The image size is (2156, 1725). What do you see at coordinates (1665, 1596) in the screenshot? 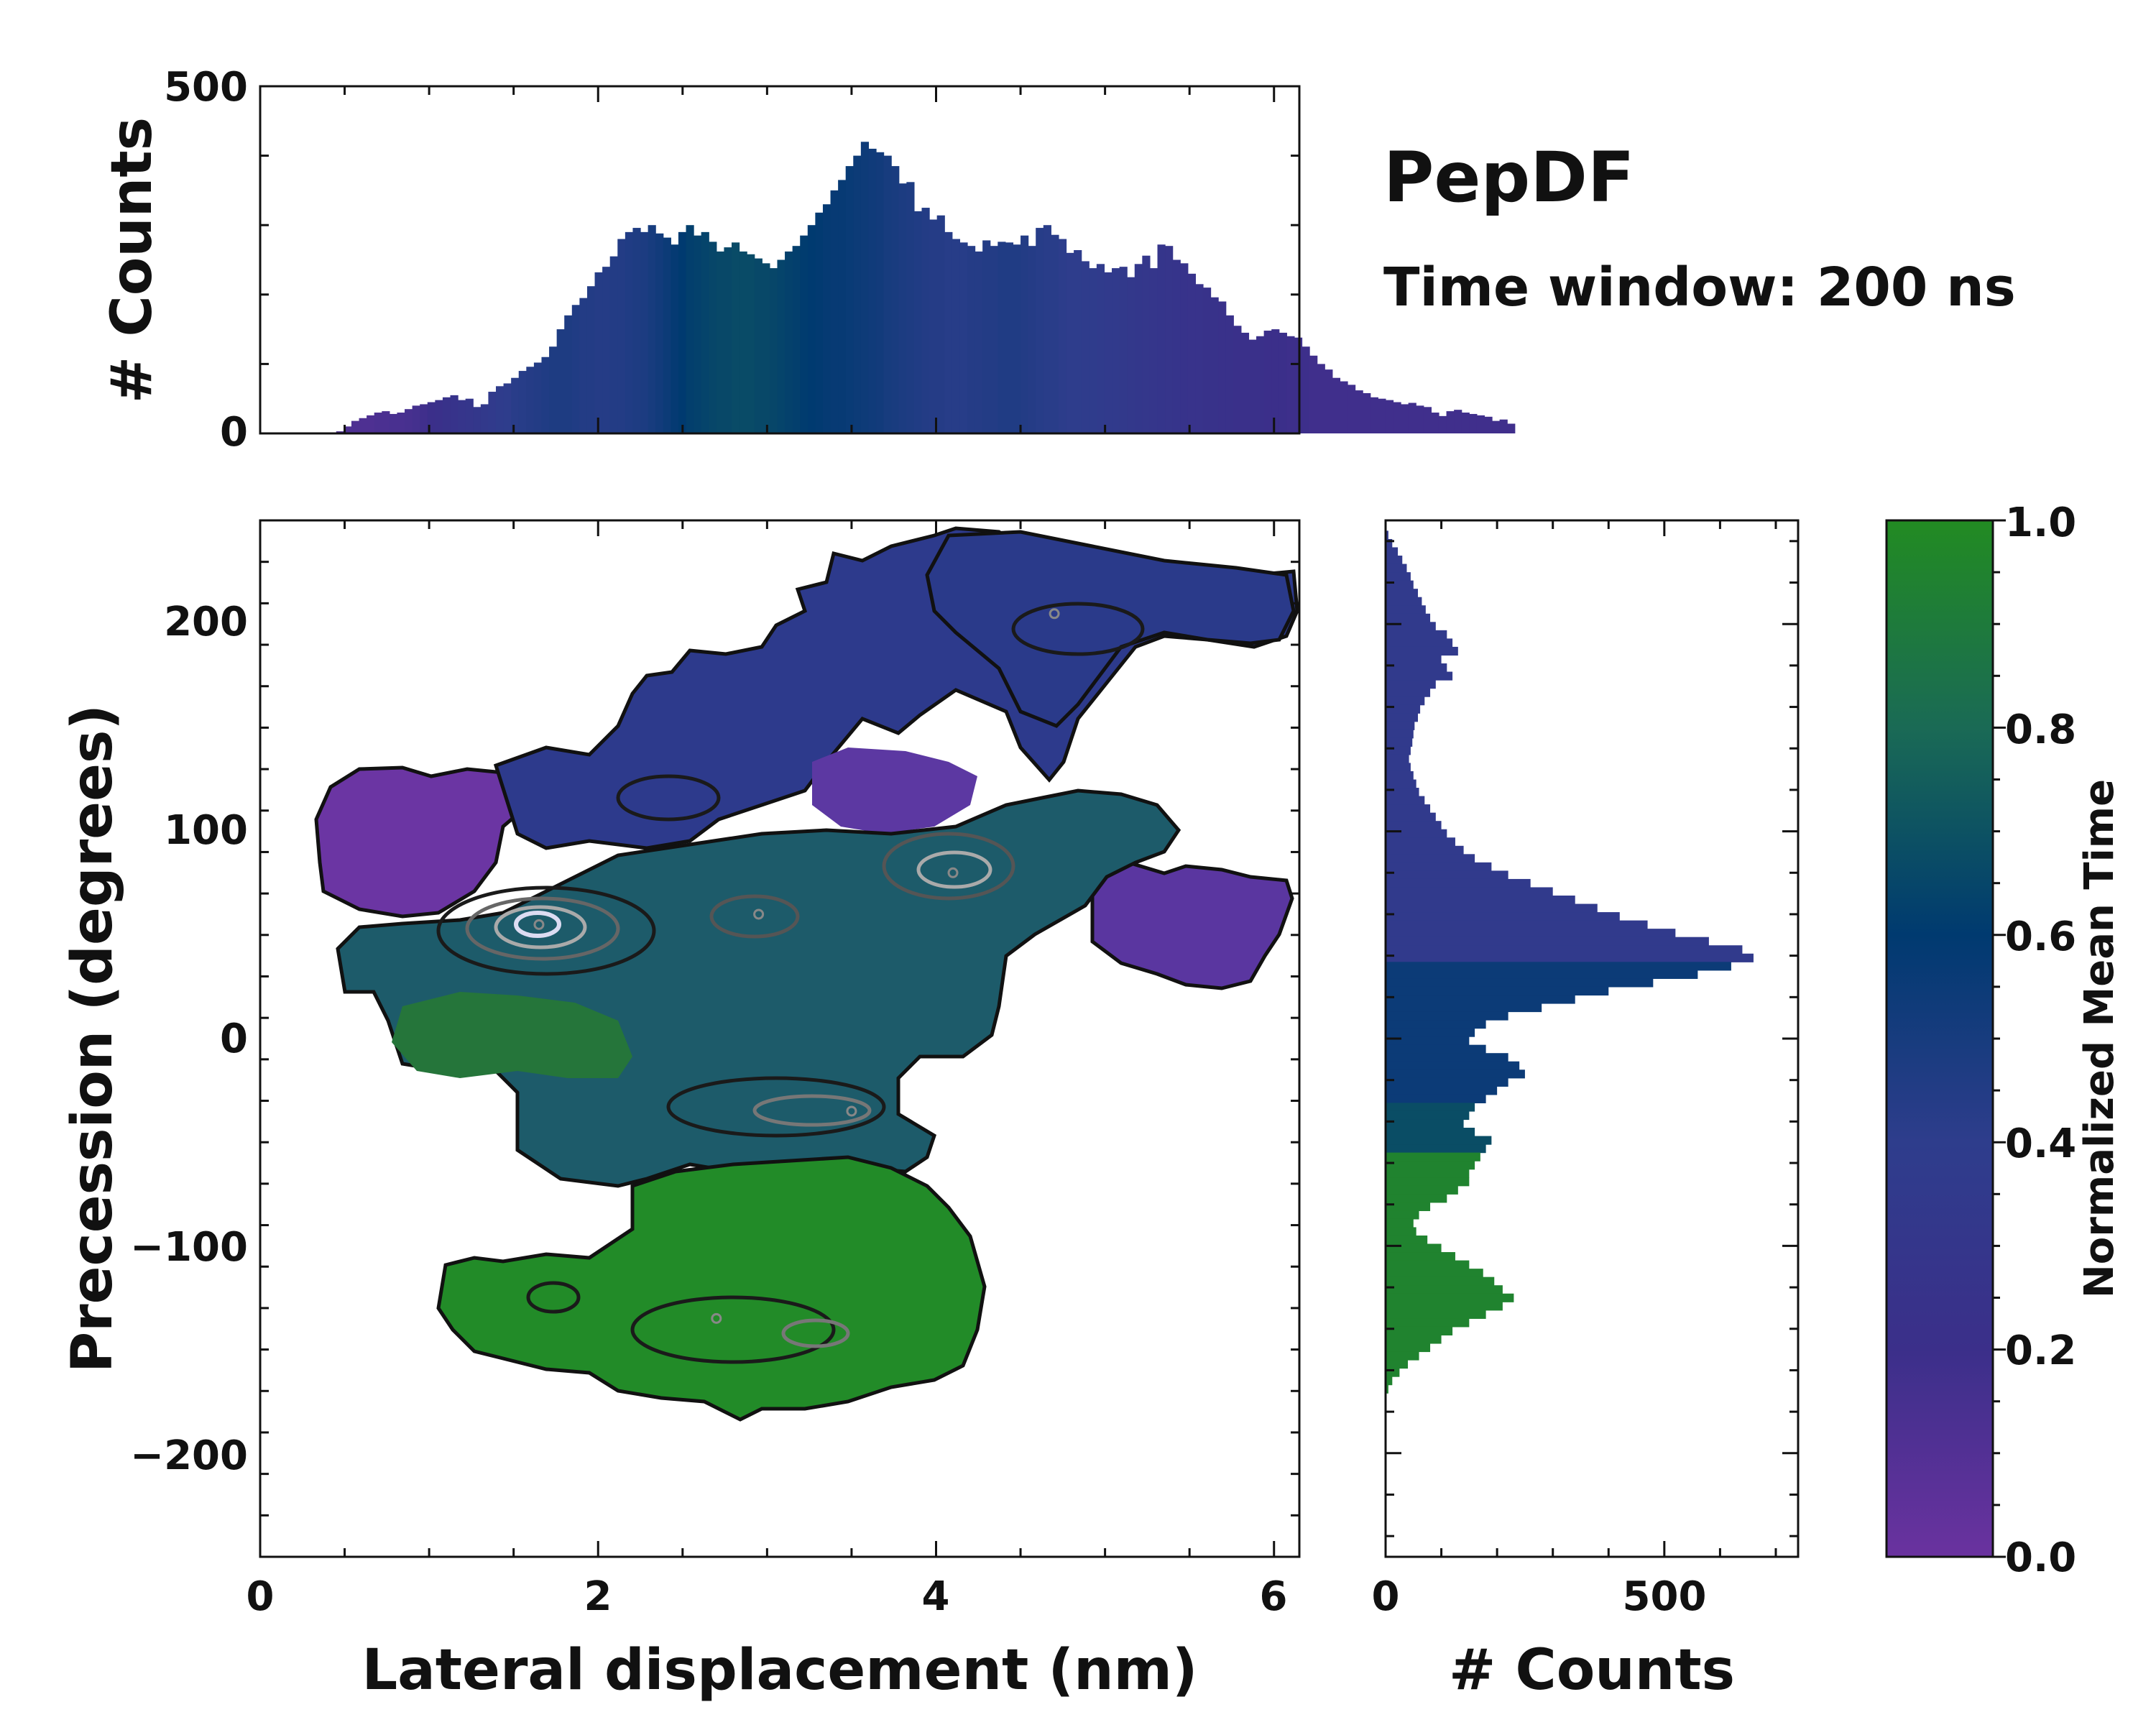
I see `right-xtick-label-500: 500` at bounding box center [1665, 1596].